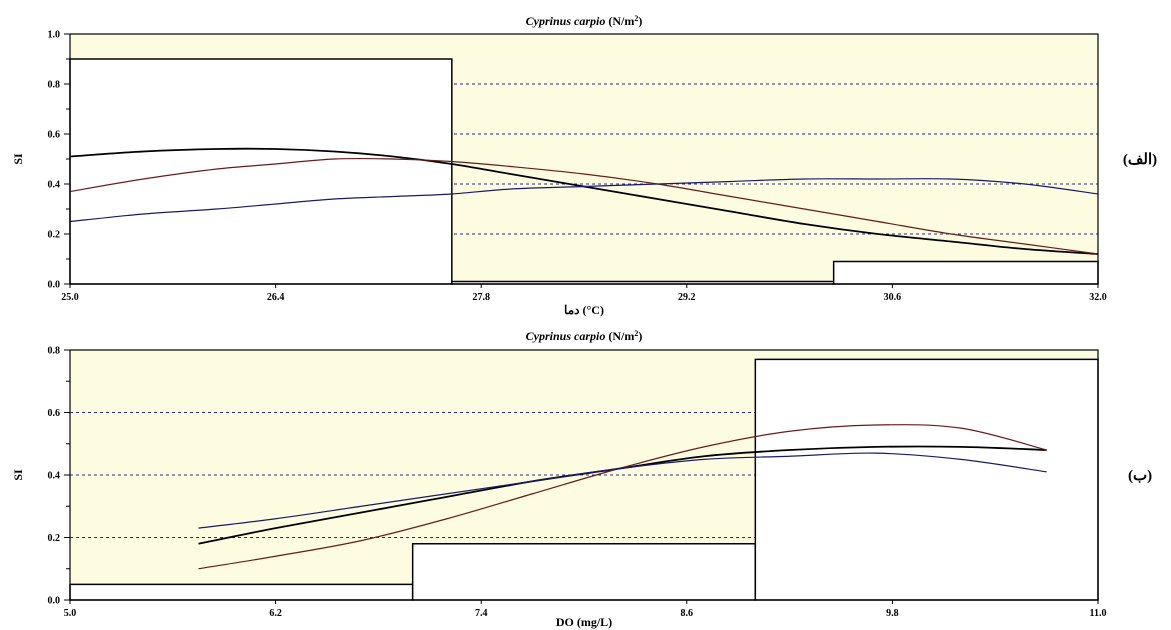 The height and width of the screenshot is (630, 1171). What do you see at coordinates (276, 297) in the screenshot?
I see `x-tick-label: 26.4` at bounding box center [276, 297].